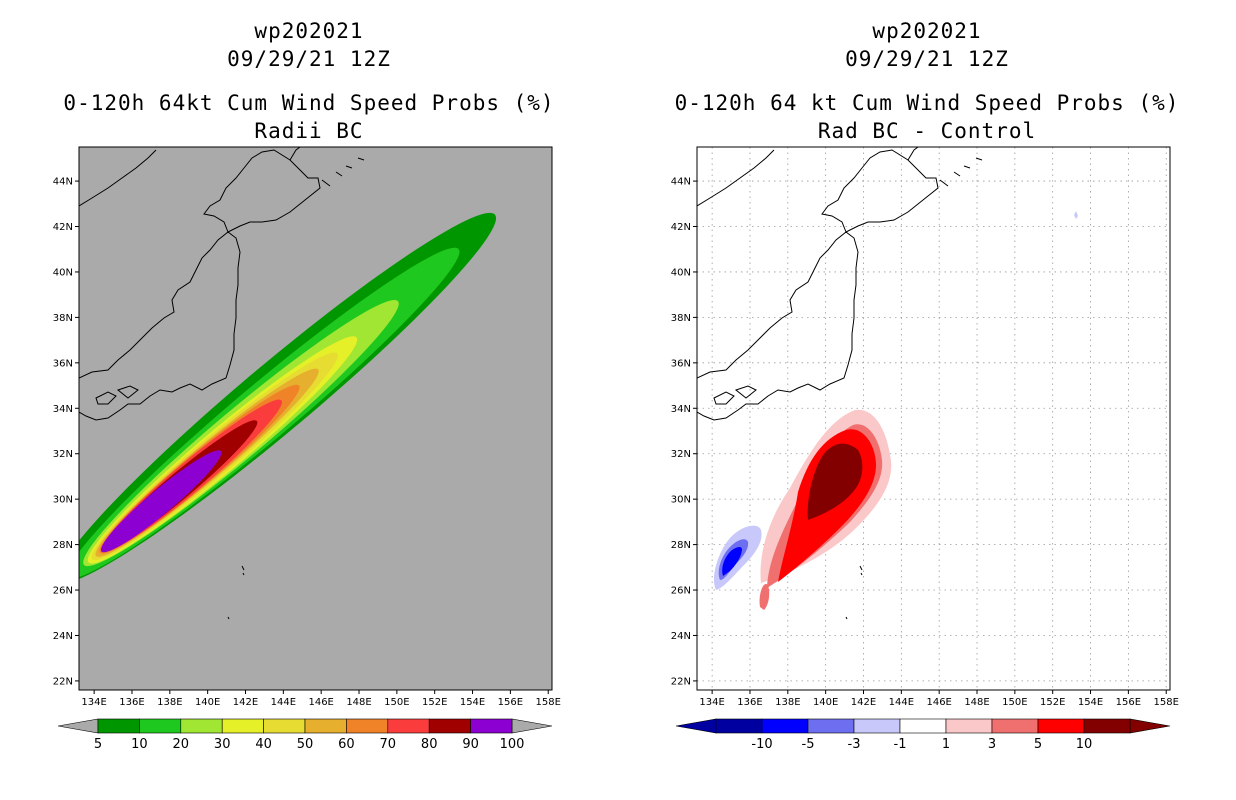 This screenshot has height=800, width=1236. What do you see at coordinates (283, 702) in the screenshot?
I see `left-x-tick-label: 144E` at bounding box center [283, 702].